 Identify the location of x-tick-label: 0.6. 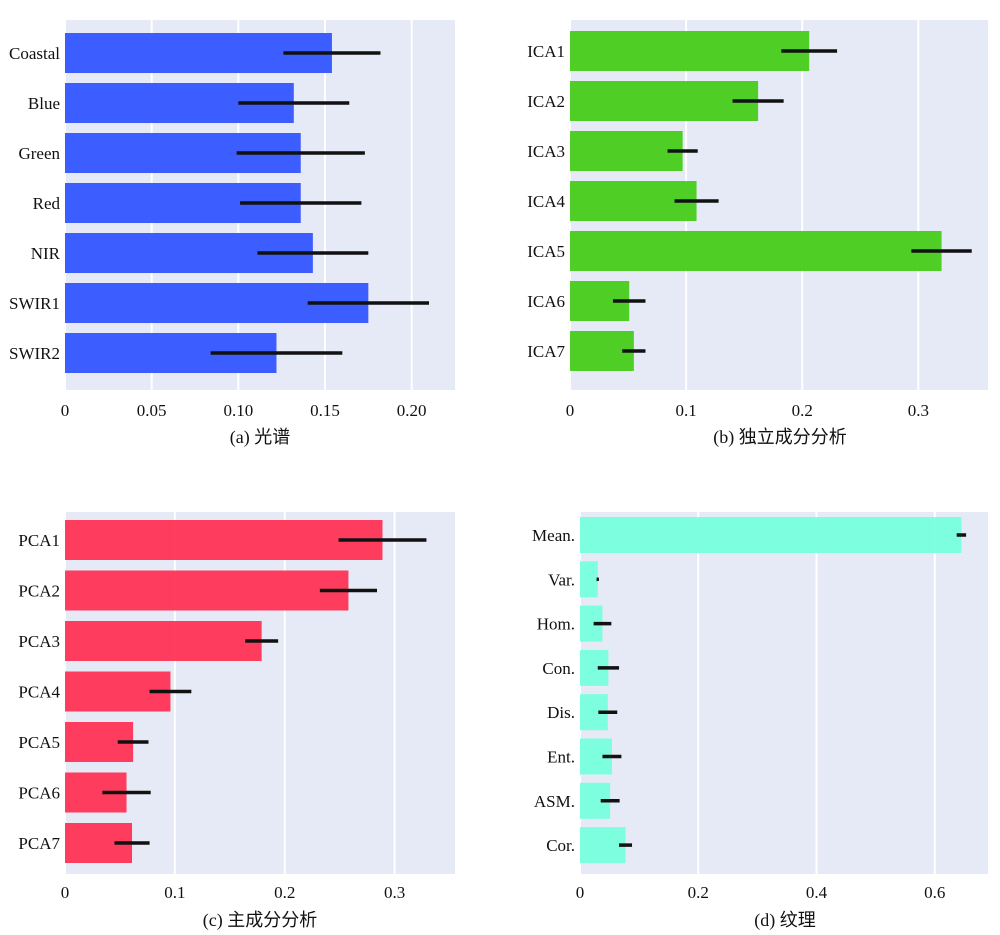
(934, 892).